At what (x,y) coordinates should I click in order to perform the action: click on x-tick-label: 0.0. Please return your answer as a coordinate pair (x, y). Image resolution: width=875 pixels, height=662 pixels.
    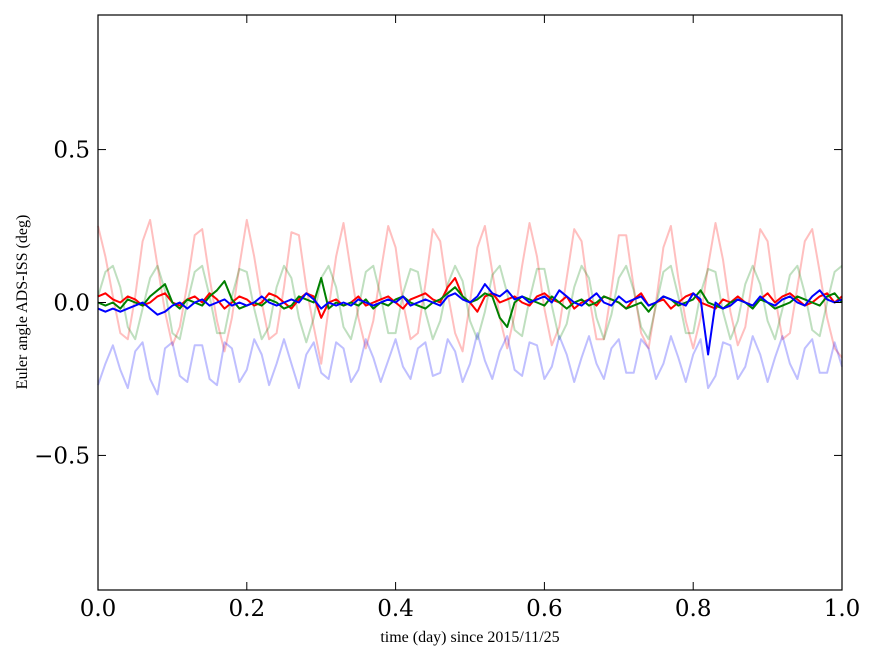
    Looking at the image, I should click on (98, 609).